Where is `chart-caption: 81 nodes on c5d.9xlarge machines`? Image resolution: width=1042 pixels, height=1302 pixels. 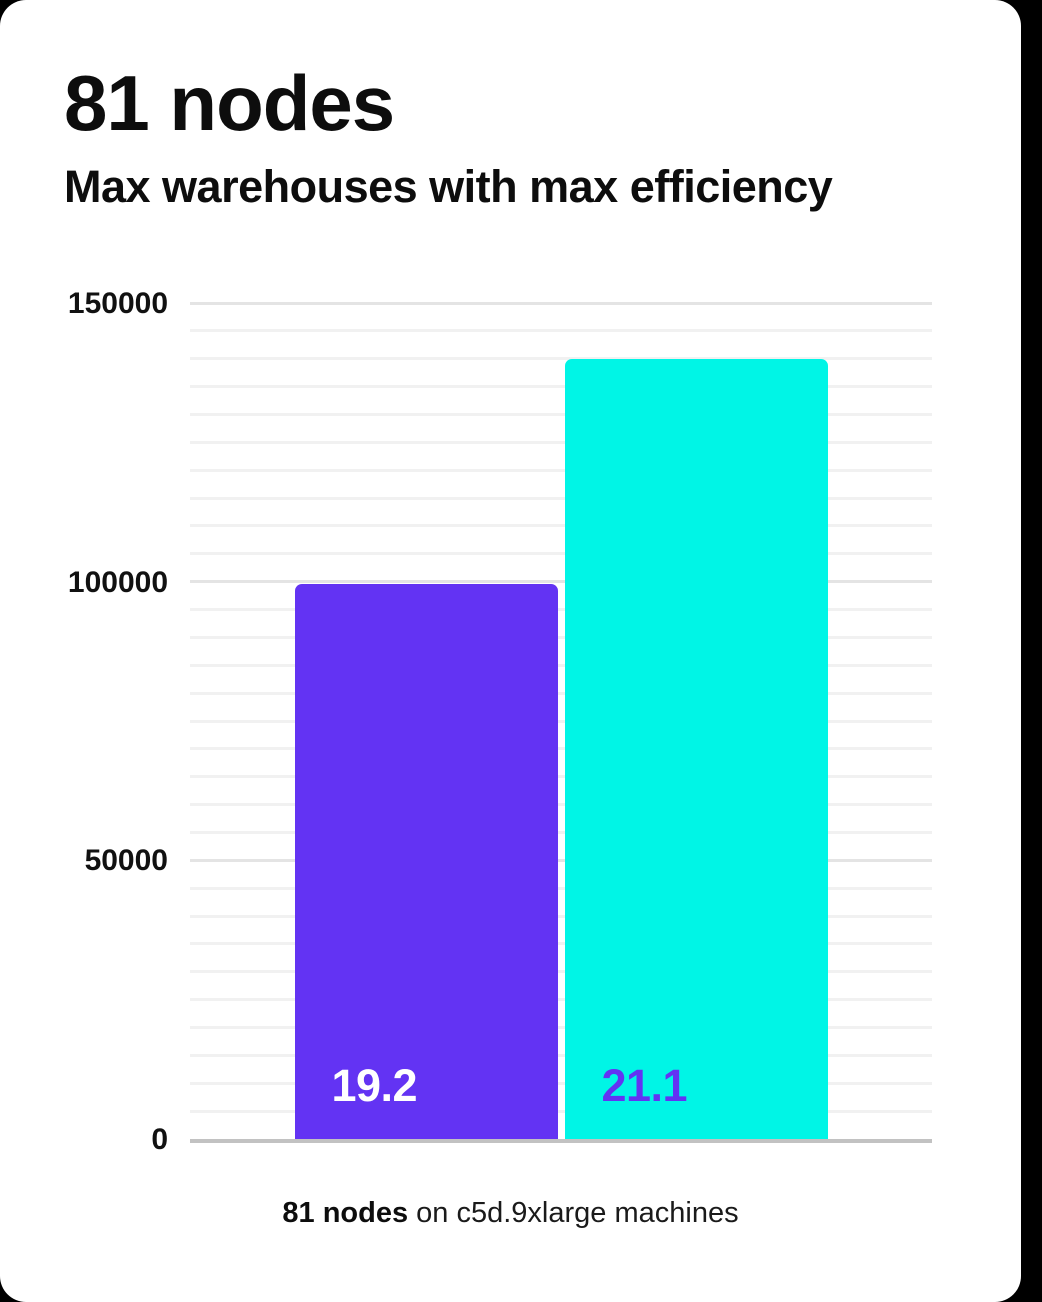
chart-caption: 81 nodes on c5d.9xlarge machines is located at coordinates (510, 1213).